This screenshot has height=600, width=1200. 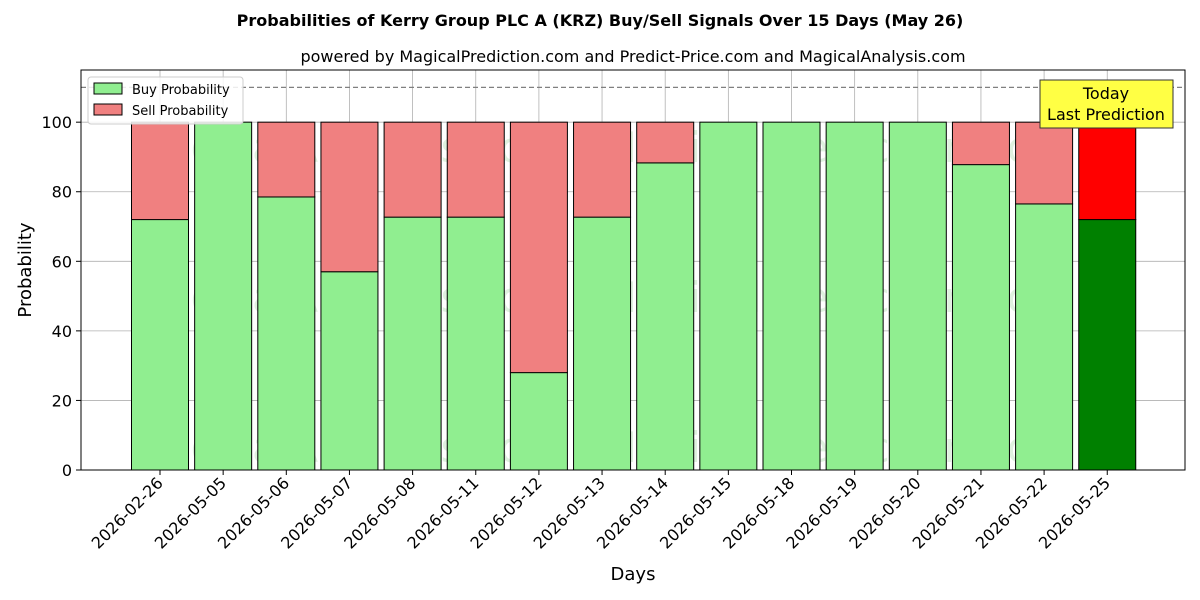 I want to click on legend-swatch-sell, so click(x=108, y=109).